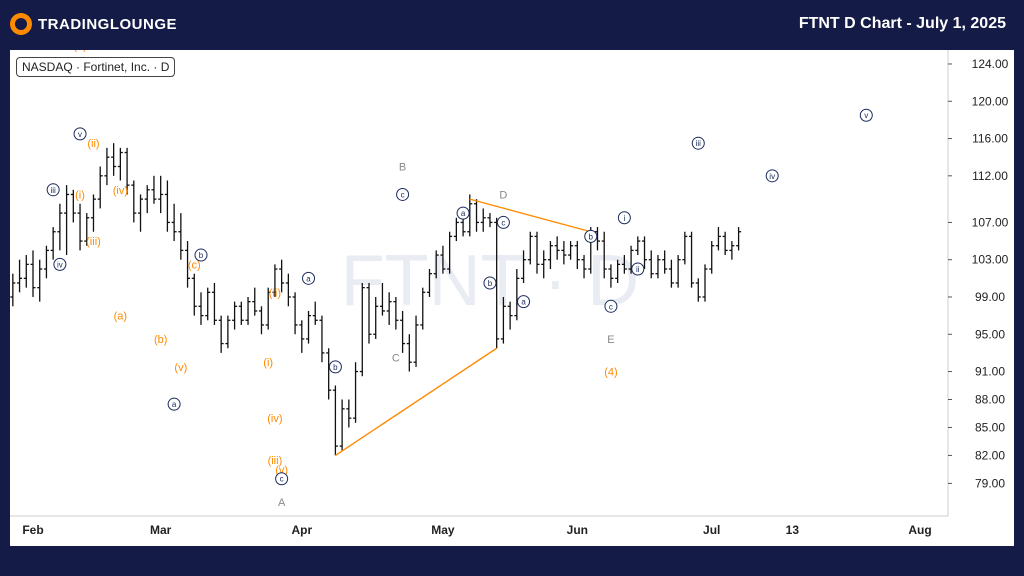  I want to click on wave-label: (3), so click(79, 51).